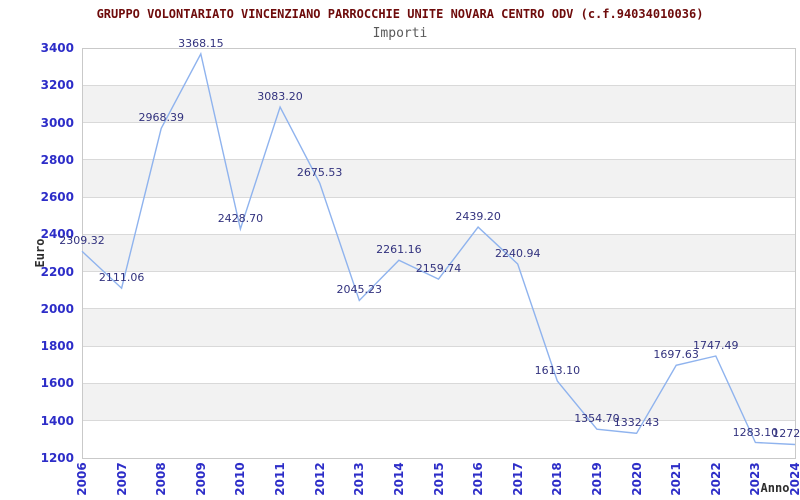 This screenshot has width=800, height=500. Describe the element at coordinates (57, 383) in the screenshot. I see `y-tick-label: 1600` at that location.